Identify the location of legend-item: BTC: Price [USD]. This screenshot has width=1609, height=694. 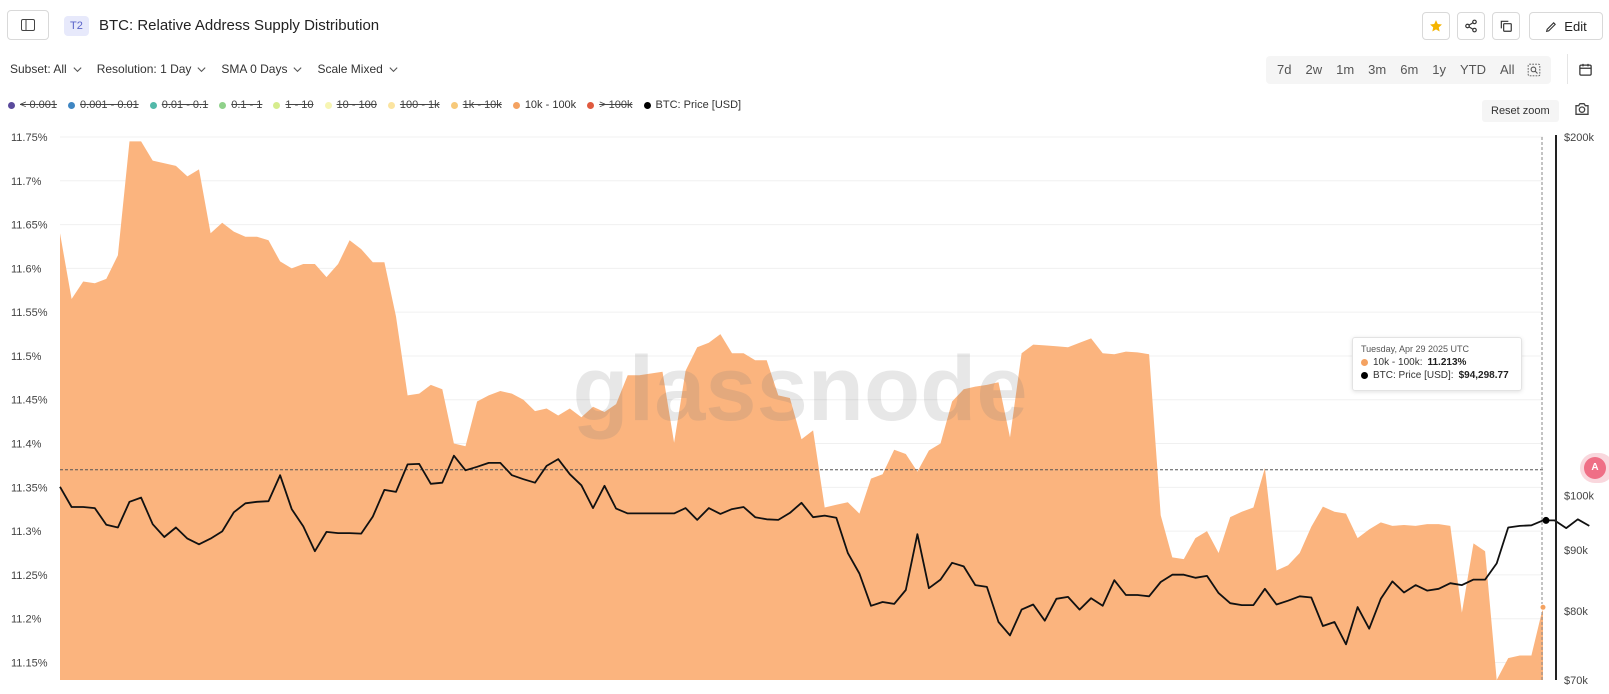
(692, 105).